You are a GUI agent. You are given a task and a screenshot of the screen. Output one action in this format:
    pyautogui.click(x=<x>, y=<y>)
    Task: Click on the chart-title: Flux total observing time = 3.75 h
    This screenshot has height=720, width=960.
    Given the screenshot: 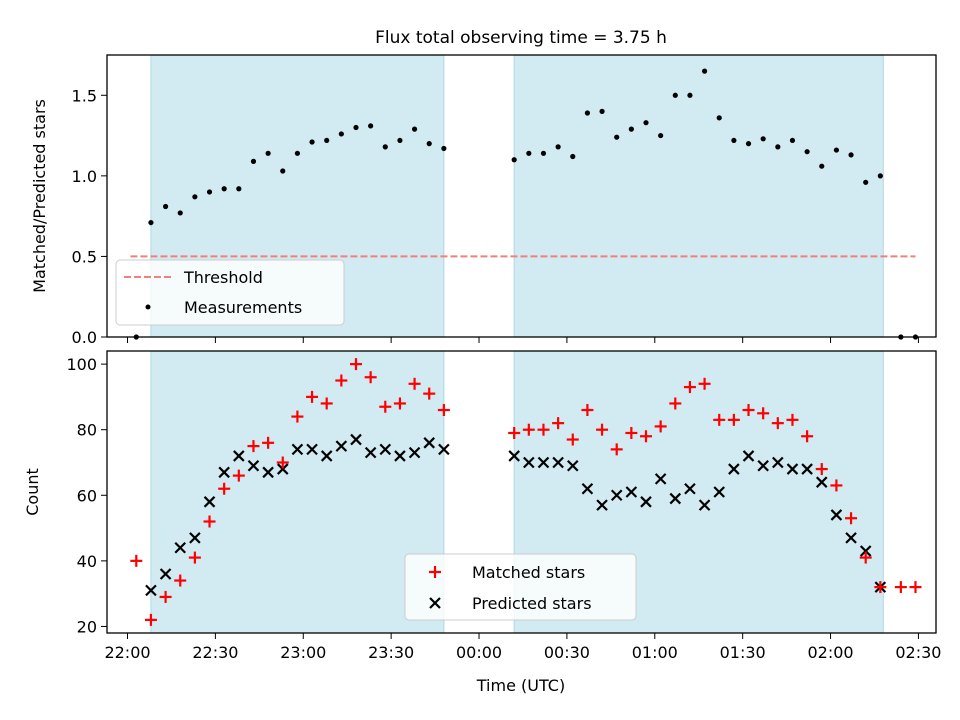 What is the action you would take?
    pyautogui.click(x=521, y=38)
    